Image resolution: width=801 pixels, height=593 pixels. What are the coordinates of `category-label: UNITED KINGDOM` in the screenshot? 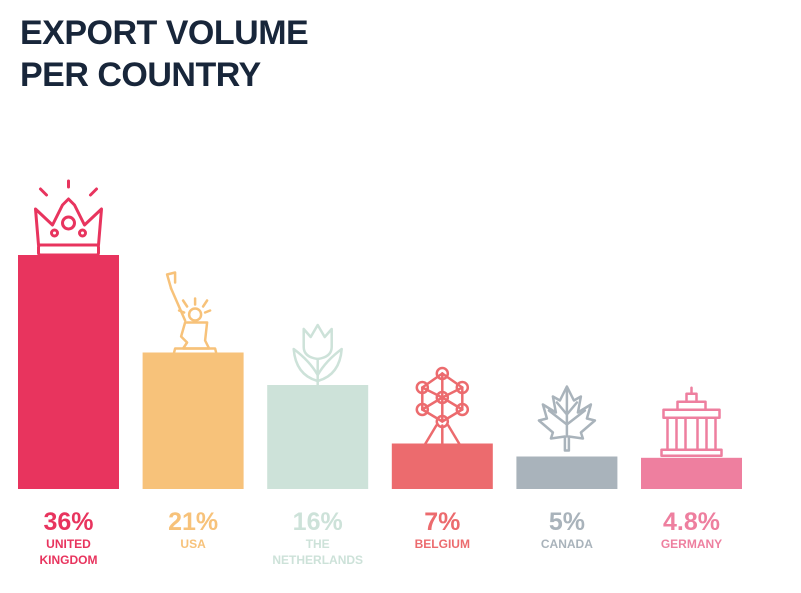 It's located at (69, 552).